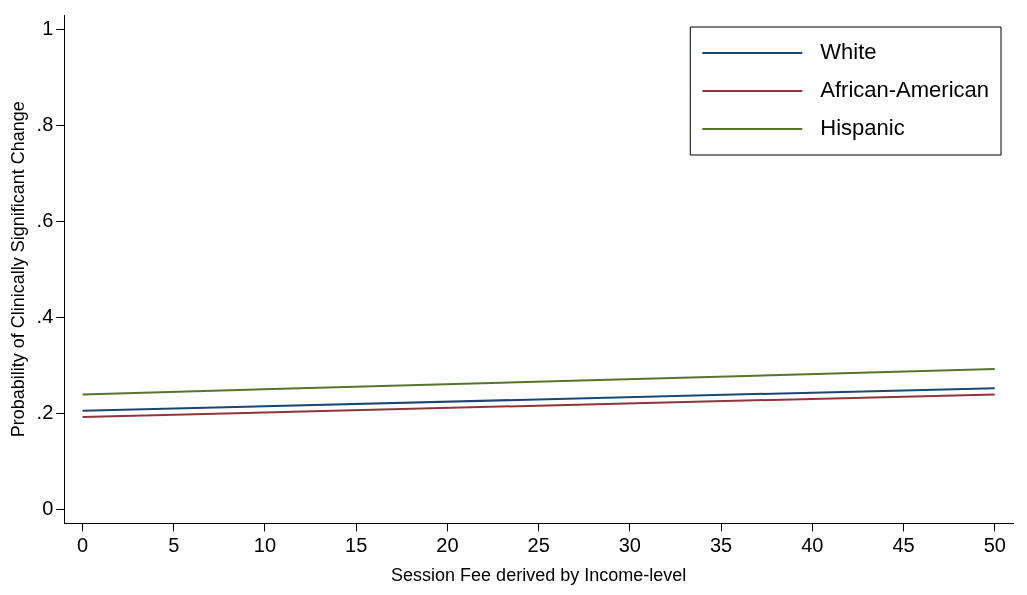  What do you see at coordinates (82, 544) in the screenshot?
I see `x-tick-label: 0` at bounding box center [82, 544].